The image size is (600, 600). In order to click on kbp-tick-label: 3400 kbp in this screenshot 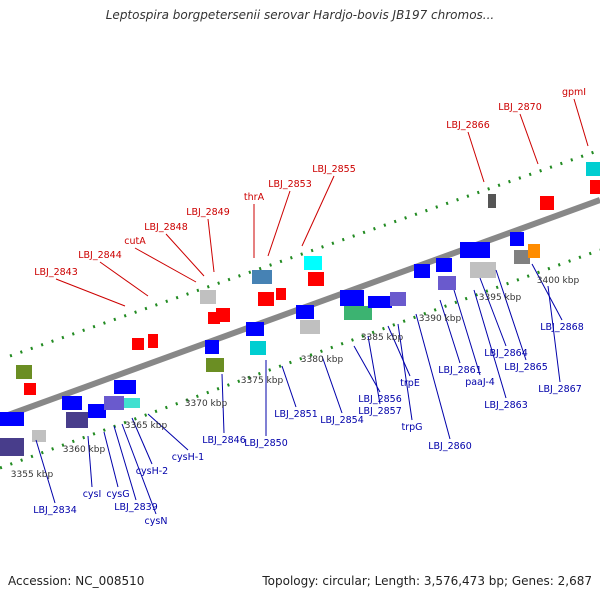, I will do `click(558, 281)`.